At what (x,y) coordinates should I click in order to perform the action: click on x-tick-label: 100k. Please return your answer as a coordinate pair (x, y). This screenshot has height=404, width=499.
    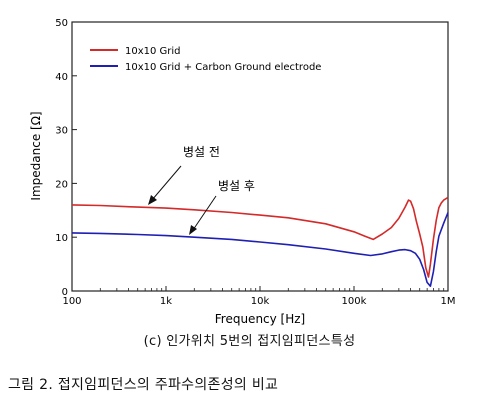
    Looking at the image, I should click on (354, 301).